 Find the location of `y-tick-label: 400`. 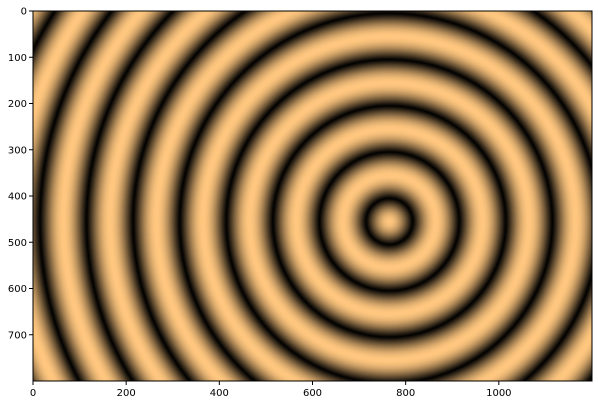

y-tick-label: 400 is located at coordinates (17, 197).